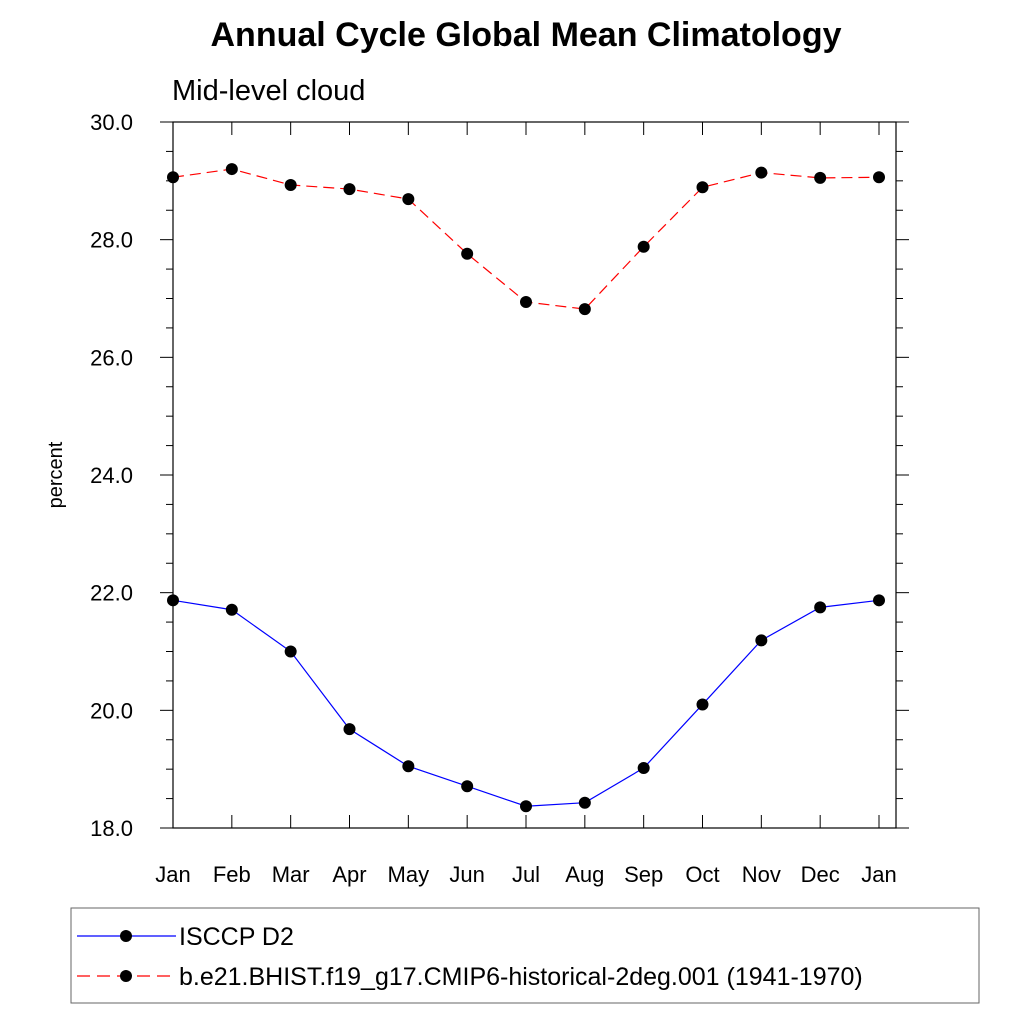  I want to click on legend-box, so click(525, 955).